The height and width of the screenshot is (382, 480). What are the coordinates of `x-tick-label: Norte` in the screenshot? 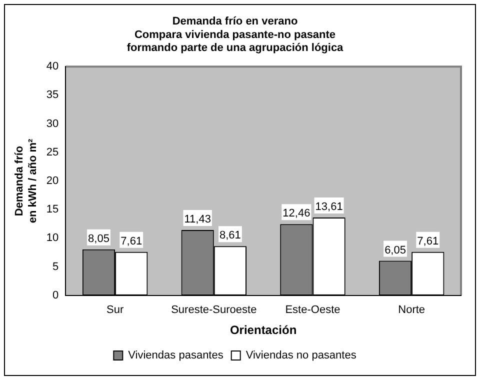 It's located at (412, 310).